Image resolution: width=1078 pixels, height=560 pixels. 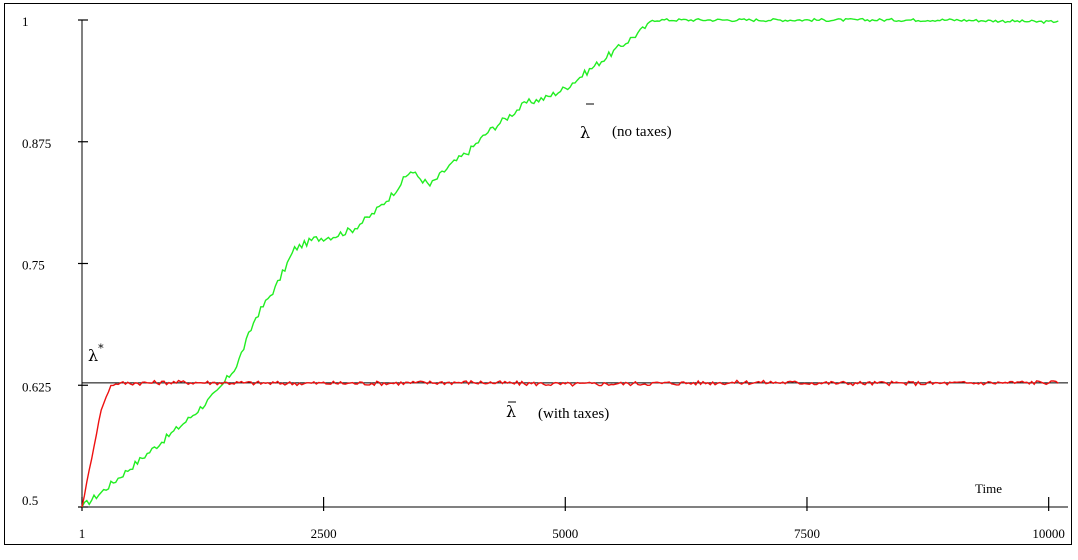 What do you see at coordinates (642, 132) in the screenshot?
I see `no-taxes-annotation: (no taxes)` at bounding box center [642, 132].